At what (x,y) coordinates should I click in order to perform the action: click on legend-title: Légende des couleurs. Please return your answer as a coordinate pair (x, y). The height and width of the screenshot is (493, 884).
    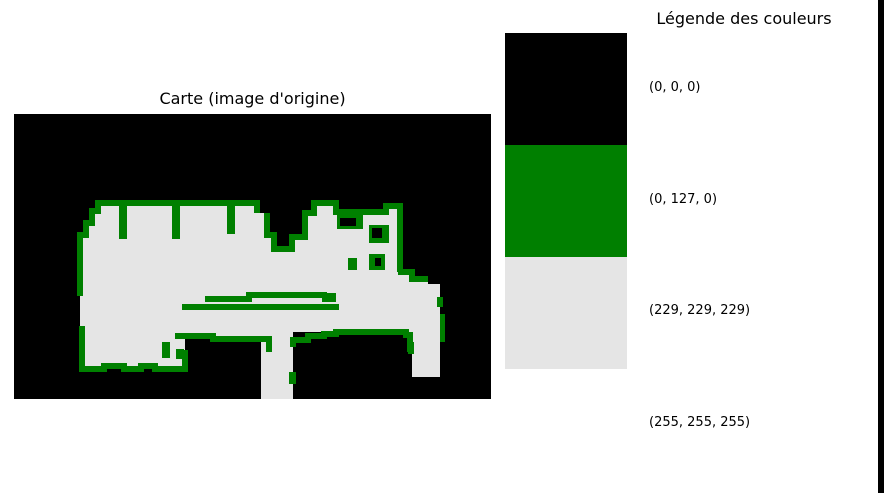
    Looking at the image, I should click on (744, 18).